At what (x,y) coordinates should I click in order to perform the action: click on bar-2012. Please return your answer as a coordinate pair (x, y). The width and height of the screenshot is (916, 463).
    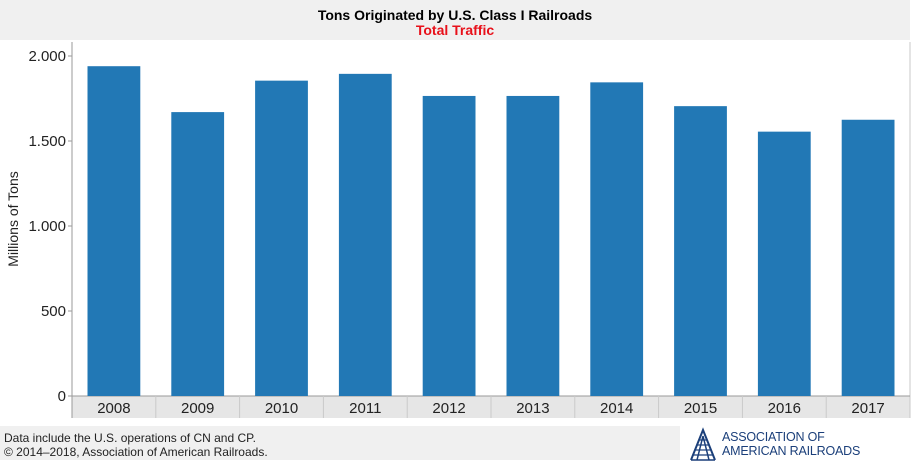
    Looking at the image, I should click on (449, 245).